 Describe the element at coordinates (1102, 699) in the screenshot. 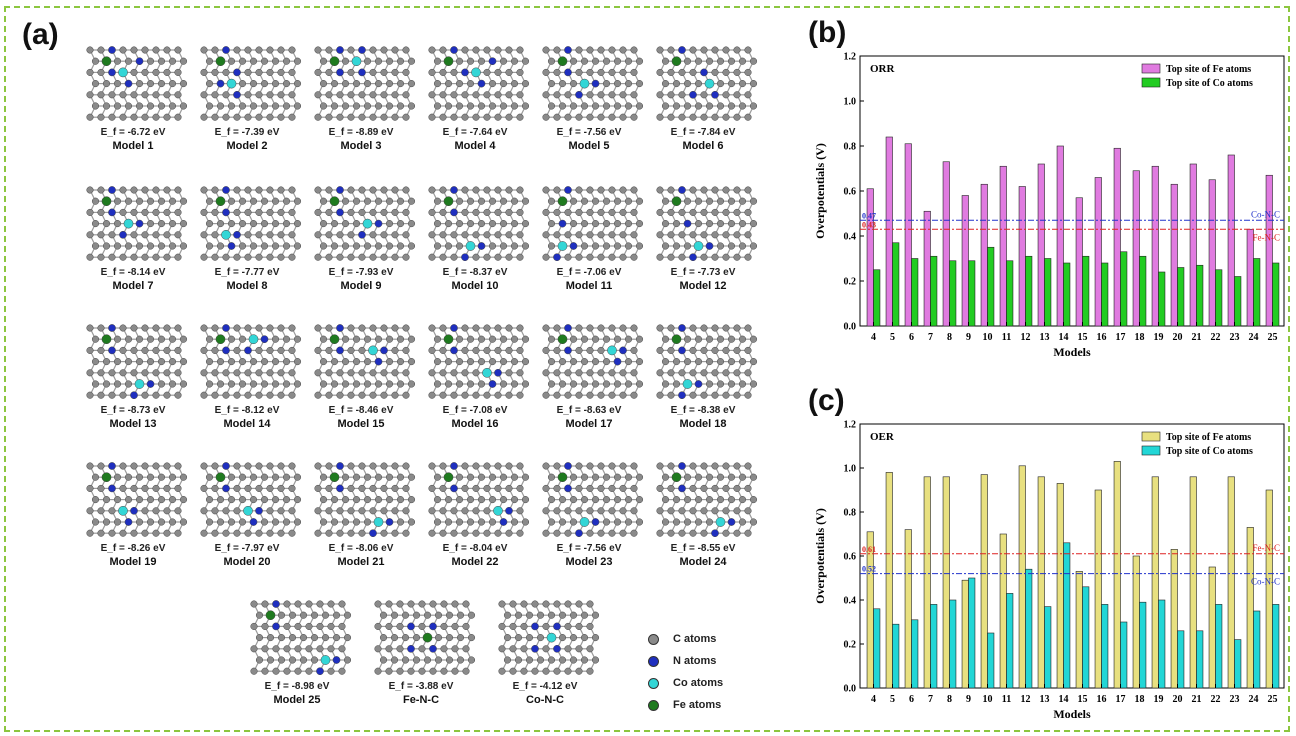

I see `x-tick-label: 16` at that location.